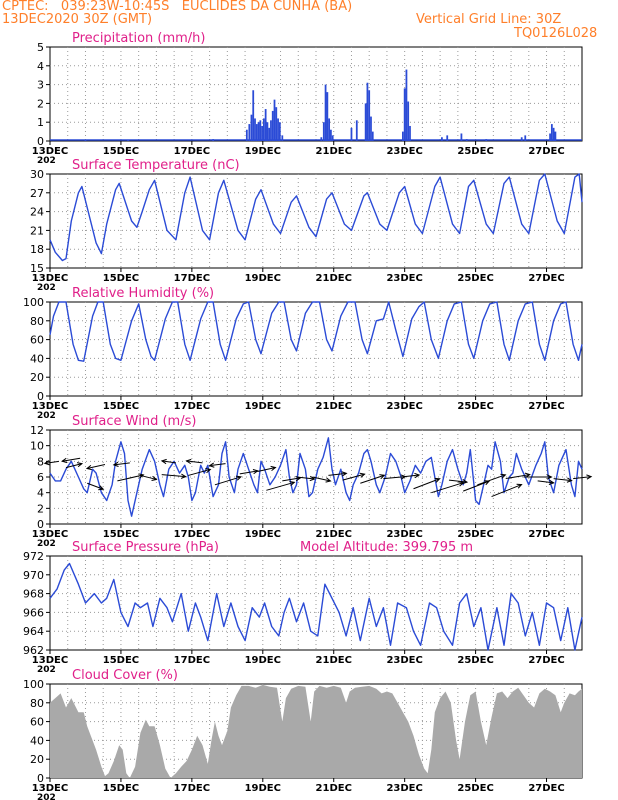 This screenshot has height=800, width=618. I want to click on y-tick-label: 80, so click(37, 703).